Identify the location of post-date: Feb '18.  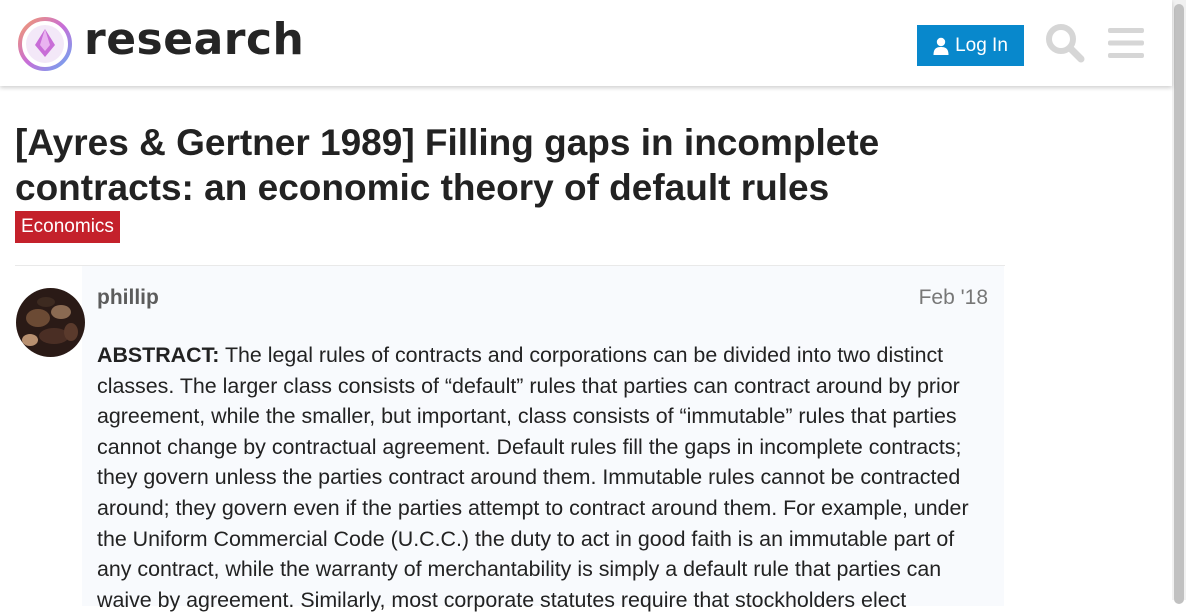
(953, 297).